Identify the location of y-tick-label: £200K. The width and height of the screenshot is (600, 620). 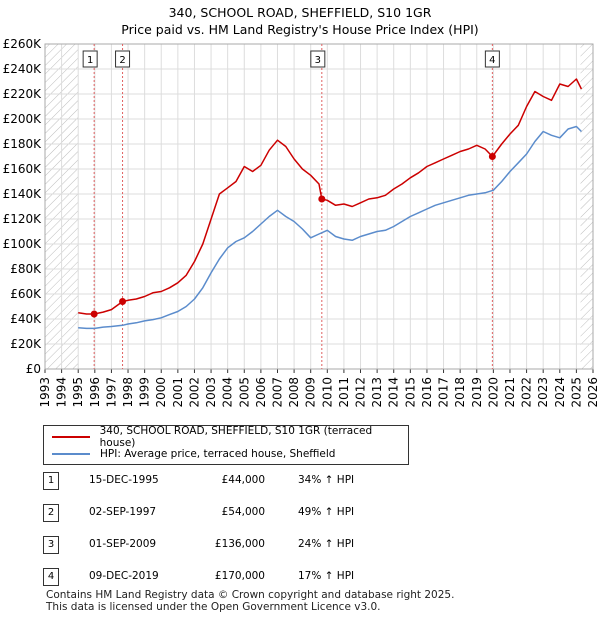
(23, 119).